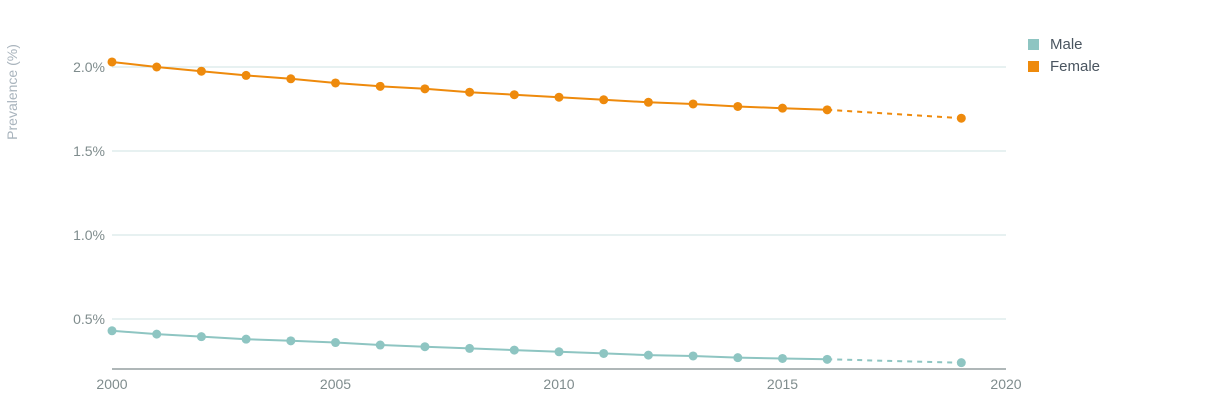 The image size is (1230, 403). I want to click on legend-item-female: Female, so click(1064, 66).